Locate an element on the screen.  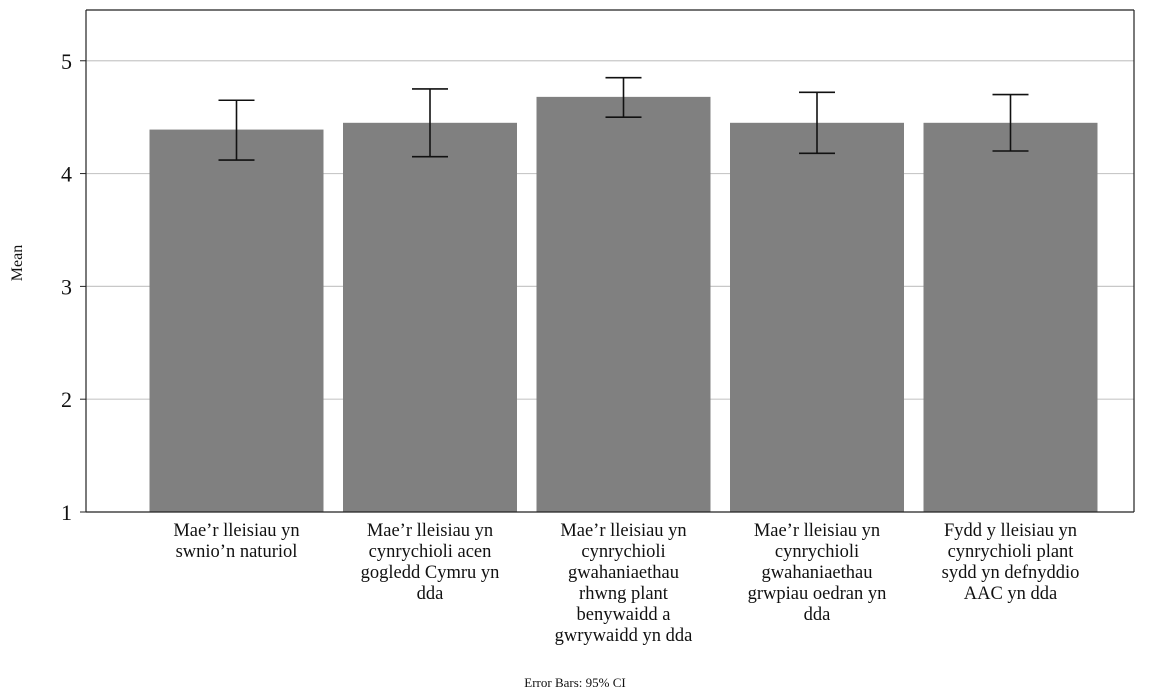
y-tick-label: 2 is located at coordinates (66, 399).